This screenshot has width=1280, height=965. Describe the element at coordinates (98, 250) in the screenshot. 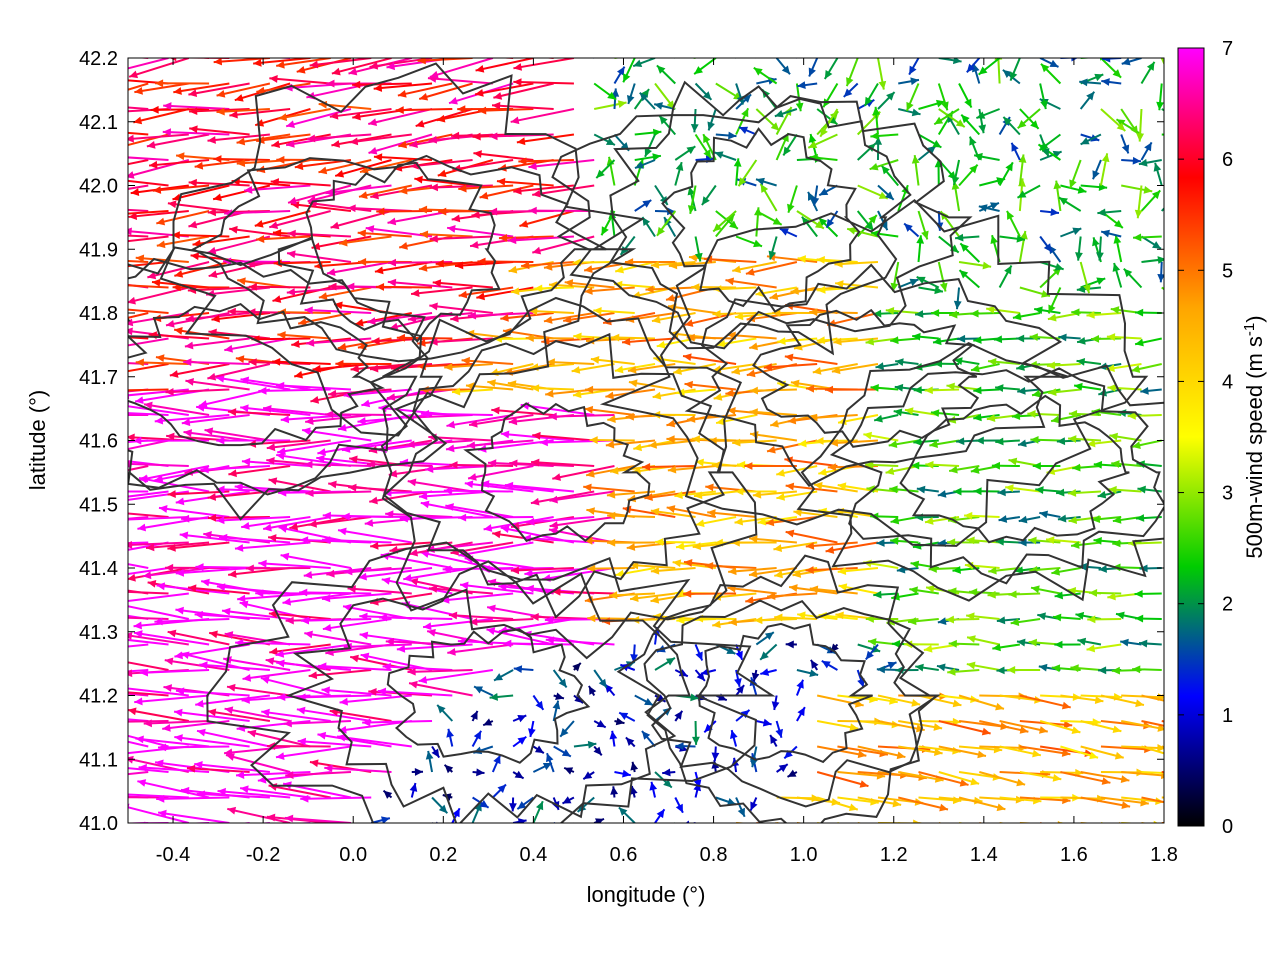

I see `y-tick-label: 41.9` at that location.